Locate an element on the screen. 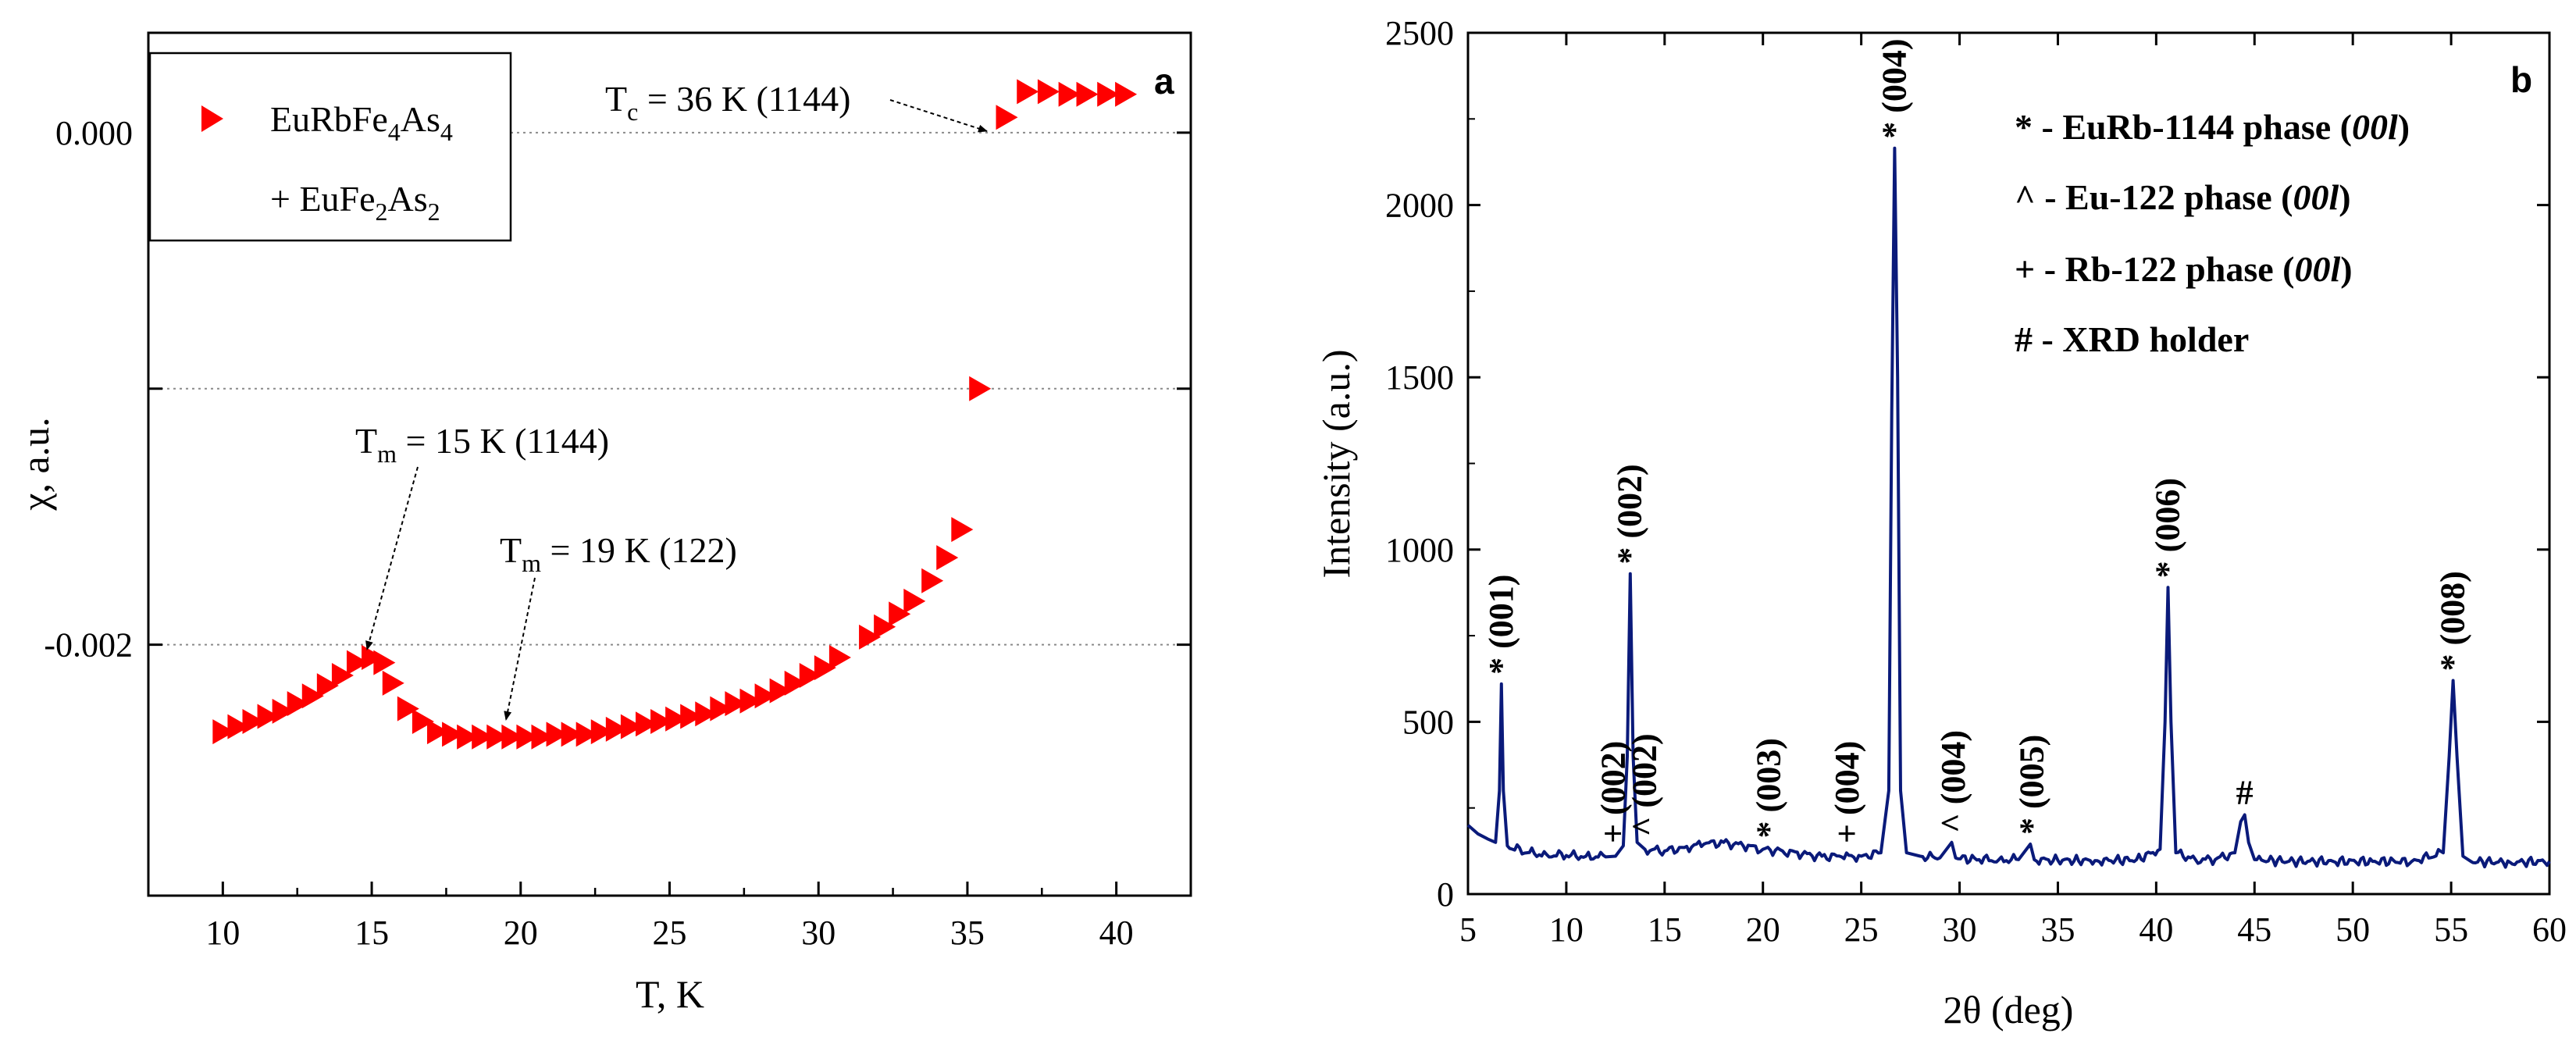 The height and width of the screenshot is (1044, 2576). b-x-tick-label: 60 is located at coordinates (2549, 929).